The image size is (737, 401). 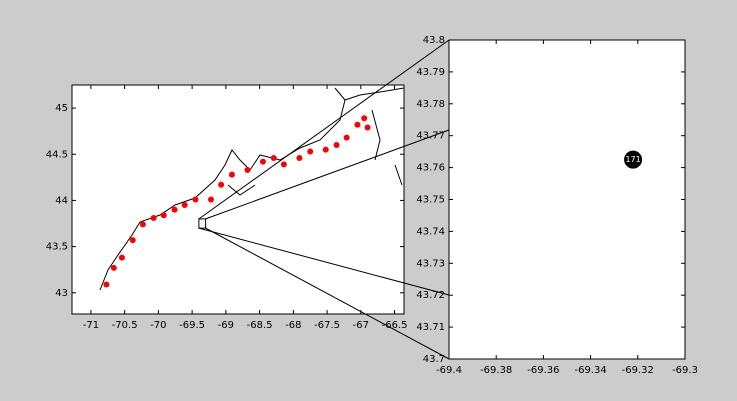 I want to click on x-tick-label: -69.34, so click(x=590, y=370).